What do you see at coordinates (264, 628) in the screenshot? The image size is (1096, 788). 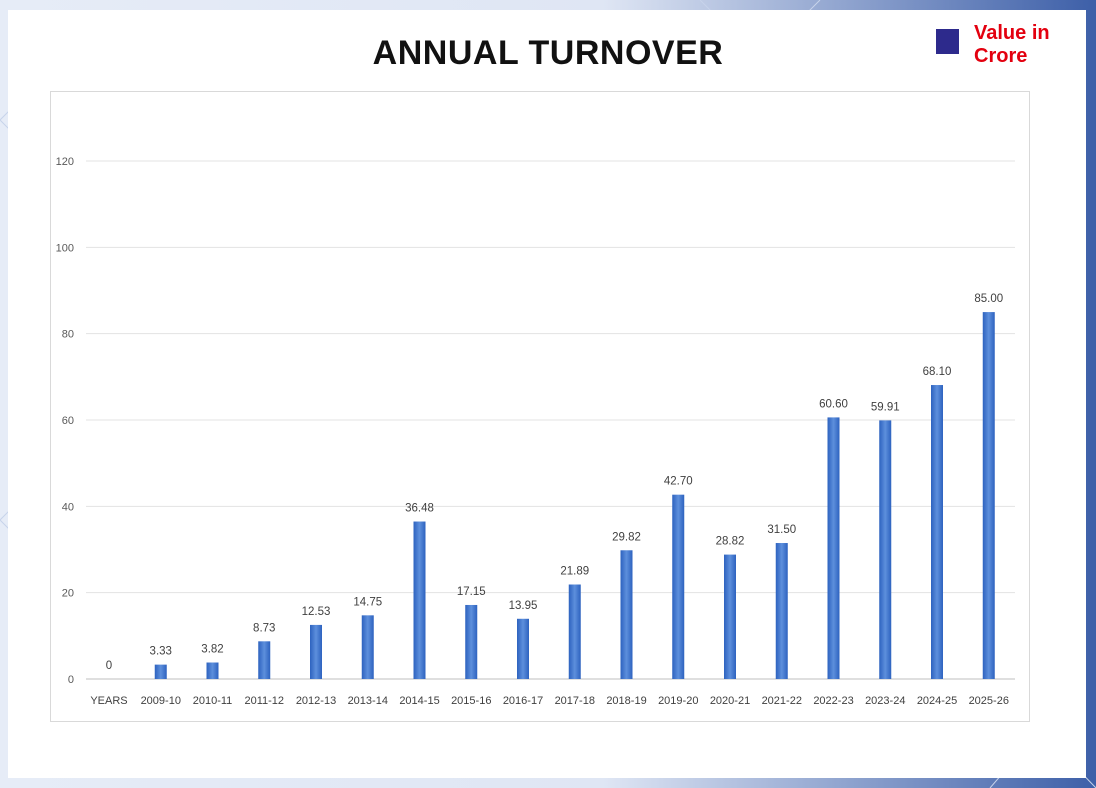 I see `data-label: 8.73` at bounding box center [264, 628].